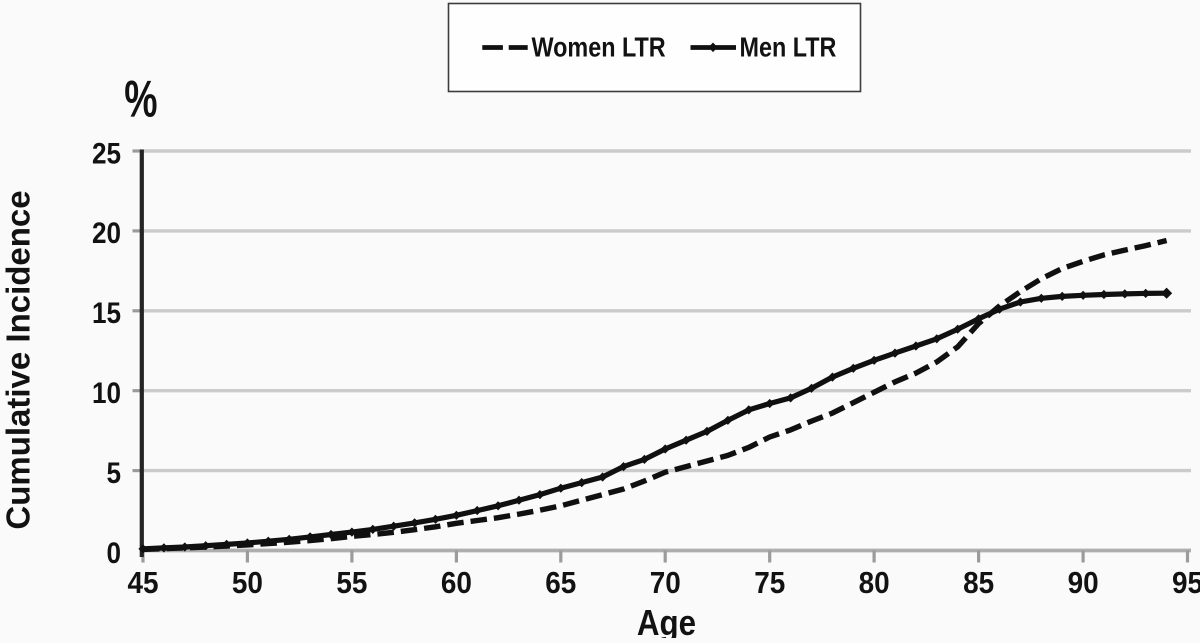 The image size is (1200, 643). What do you see at coordinates (769, 583) in the screenshot?
I see `svg-text: 75` at bounding box center [769, 583].